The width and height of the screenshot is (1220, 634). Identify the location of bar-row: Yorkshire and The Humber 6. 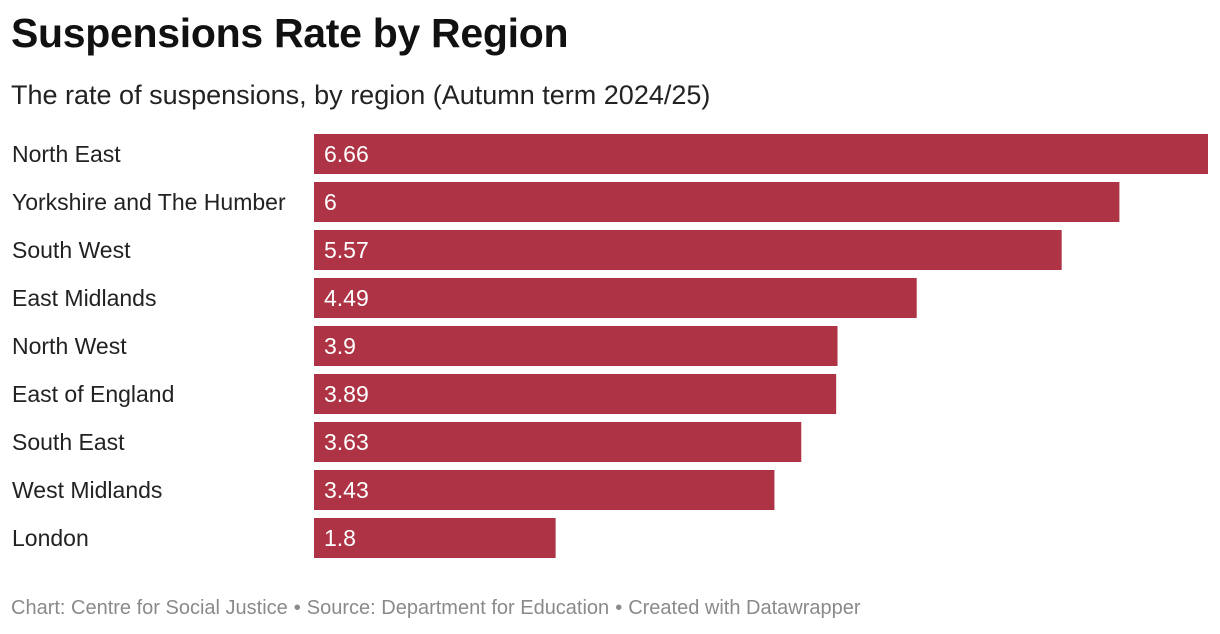
(566, 202).